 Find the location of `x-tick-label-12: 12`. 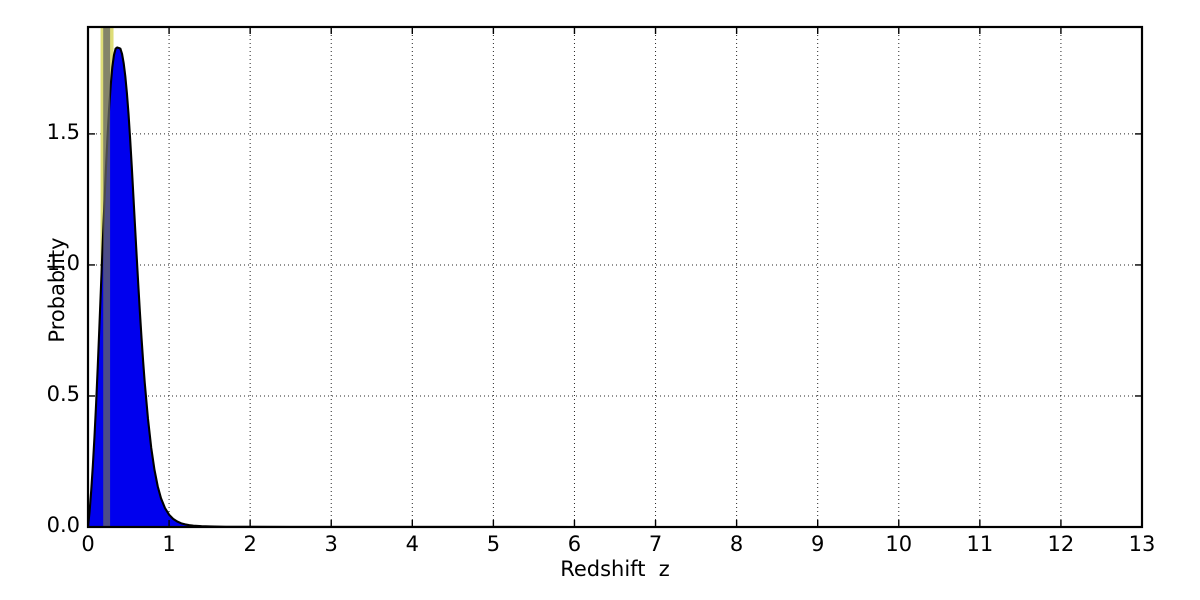

x-tick-label-12: 12 is located at coordinates (1061, 544).